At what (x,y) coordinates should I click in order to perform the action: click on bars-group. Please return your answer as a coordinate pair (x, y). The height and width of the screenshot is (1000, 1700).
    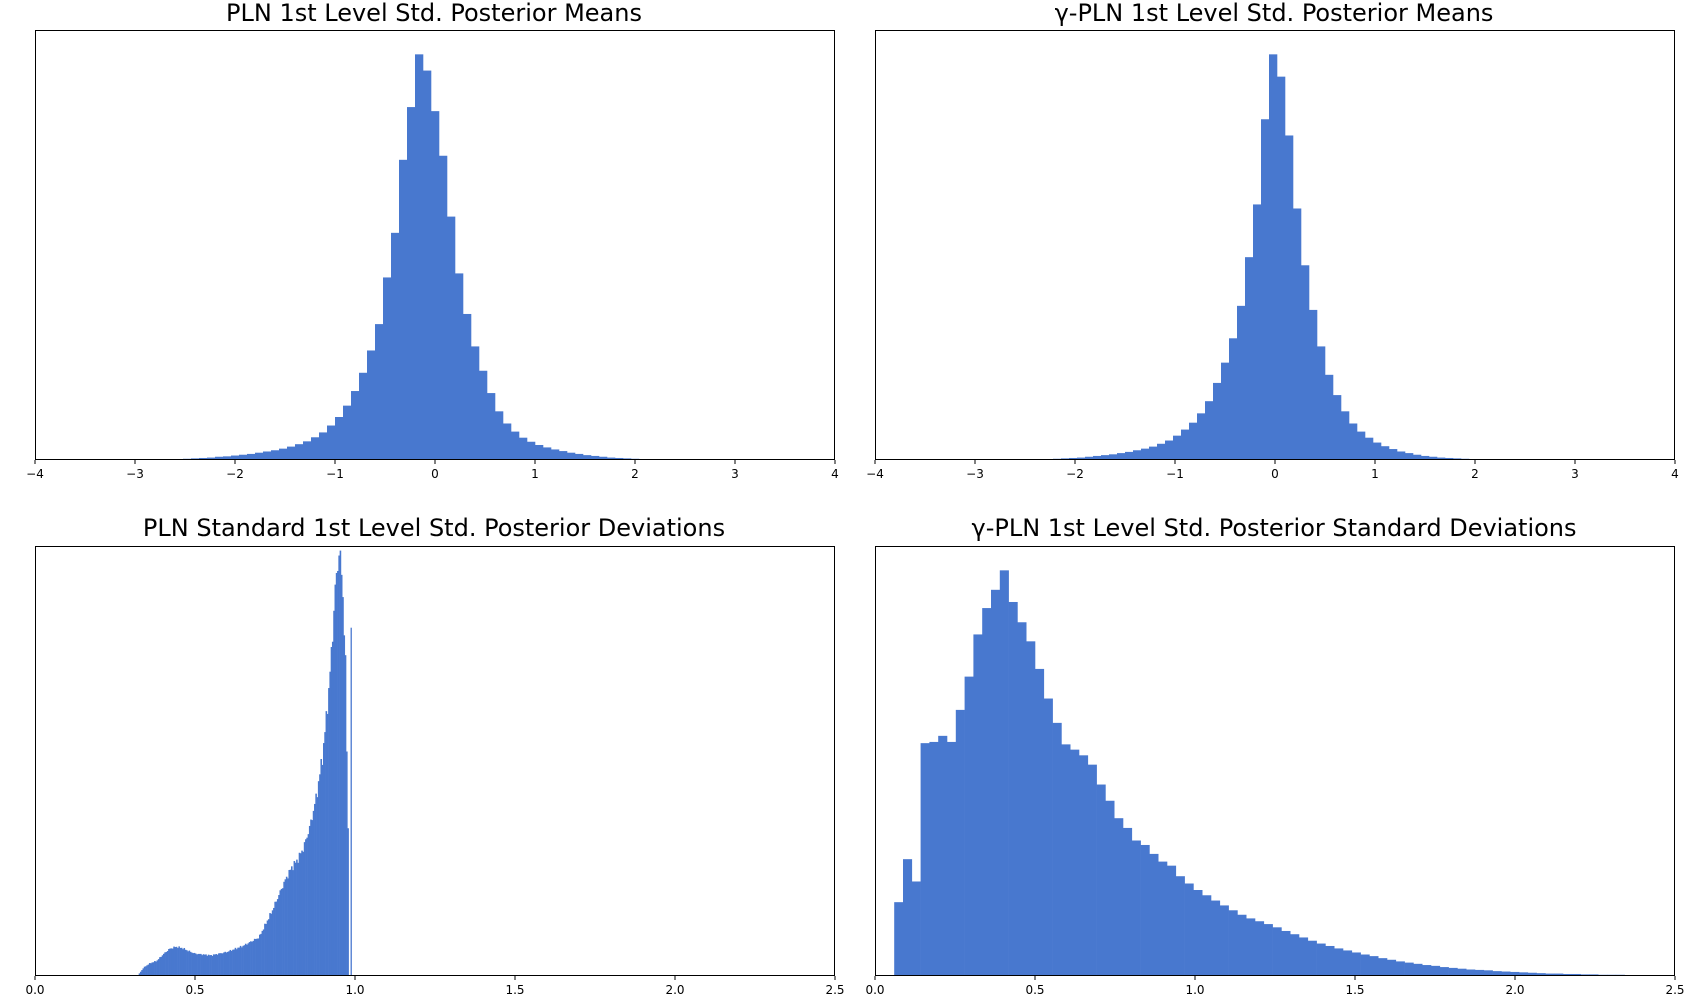
    Looking at the image, I should click on (435, 257).